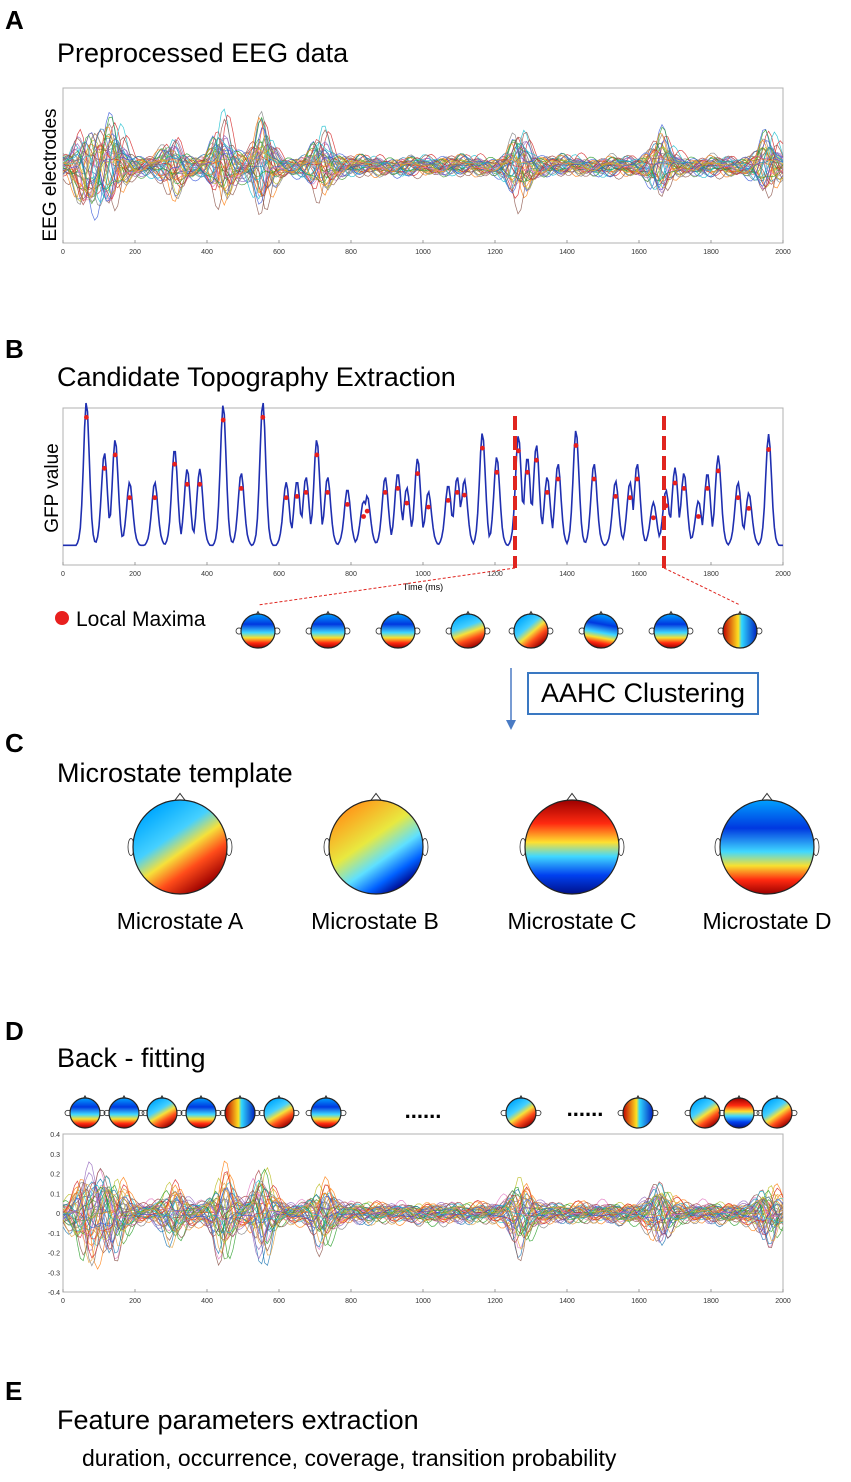 This screenshot has height=1482, width=851. Describe the element at coordinates (131, 1058) in the screenshot. I see `panel-d-title: Back - fitting` at that location.